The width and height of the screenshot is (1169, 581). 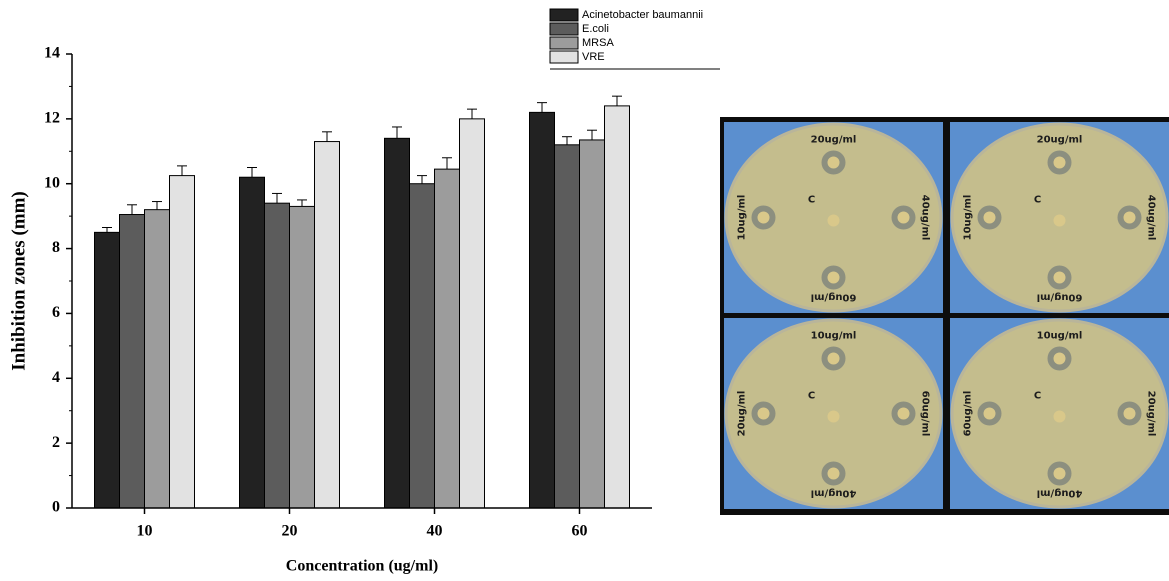 What do you see at coordinates (56, 377) in the screenshot?
I see `y-tick-label: 4` at bounding box center [56, 377].